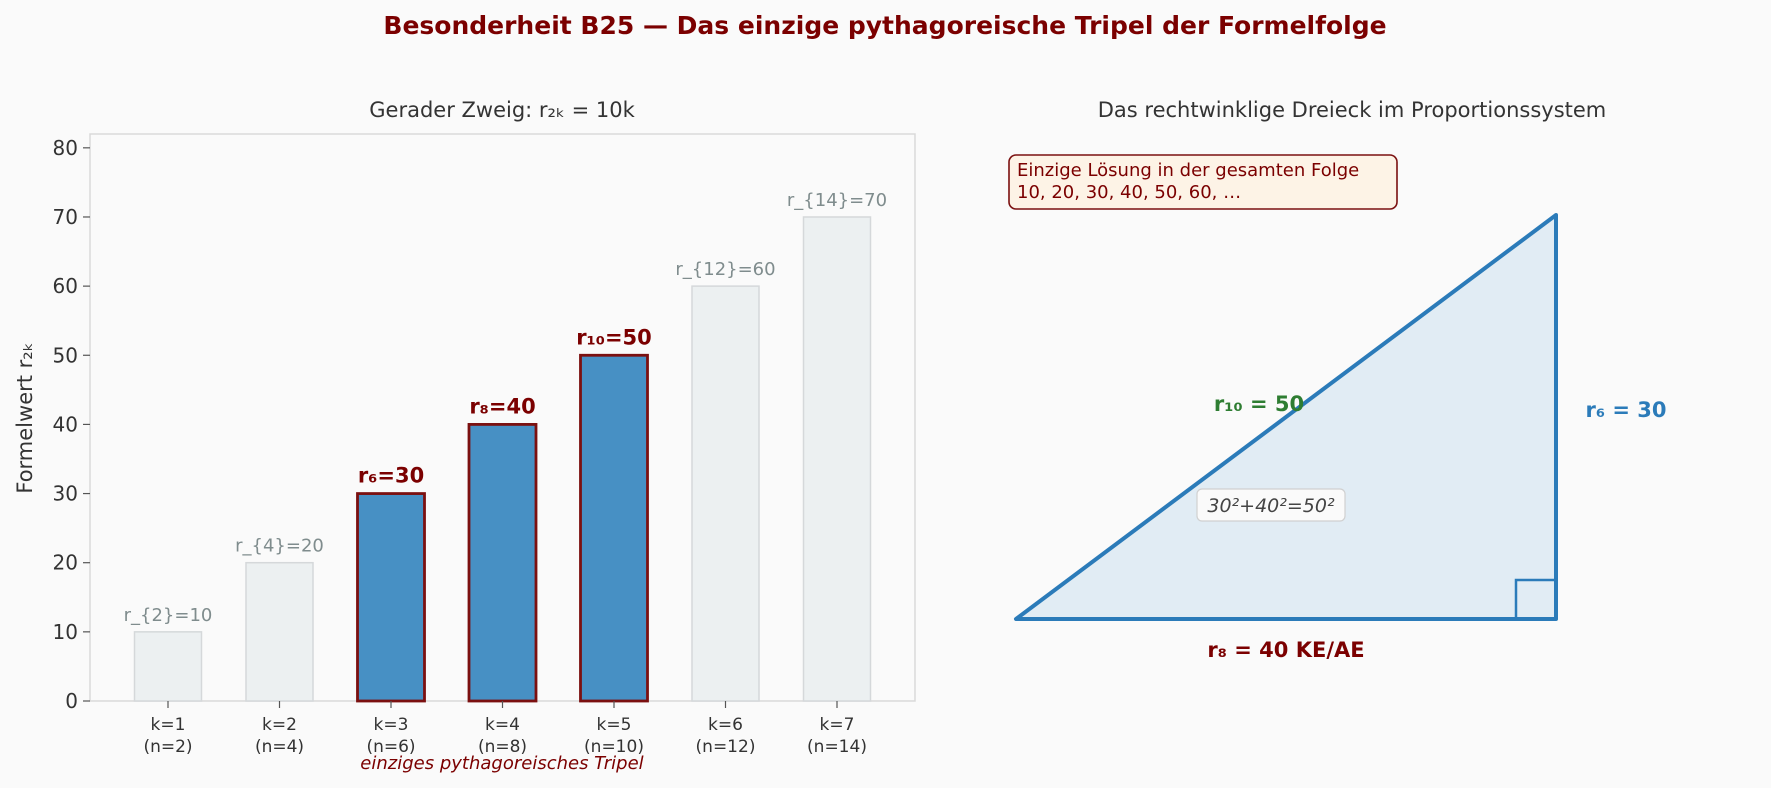  I want to click on bar-label: r₆=30, so click(391, 476).